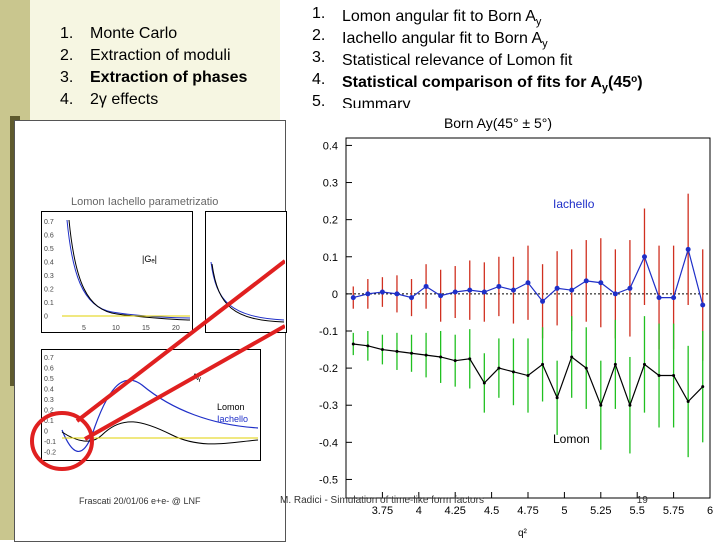  What do you see at coordinates (571, 439) in the screenshot?
I see `lomon-series-label: Lomon` at bounding box center [571, 439].